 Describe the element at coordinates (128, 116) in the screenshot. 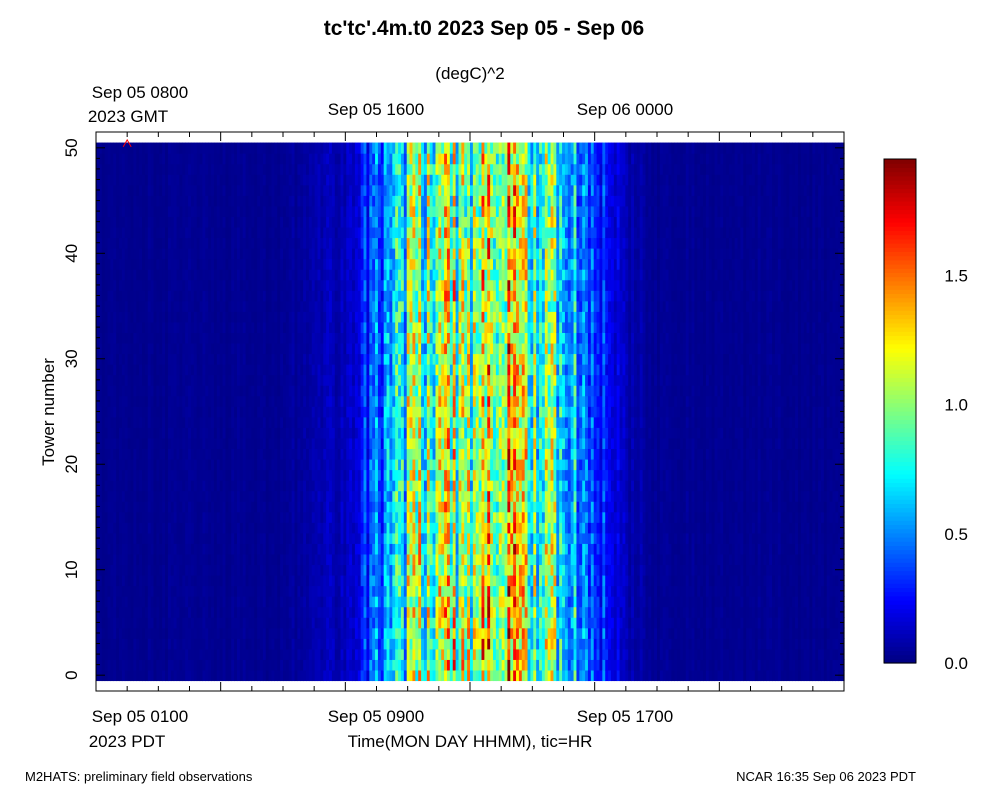

I see `top-tick-label-1-timezone: 2023 GMT` at that location.